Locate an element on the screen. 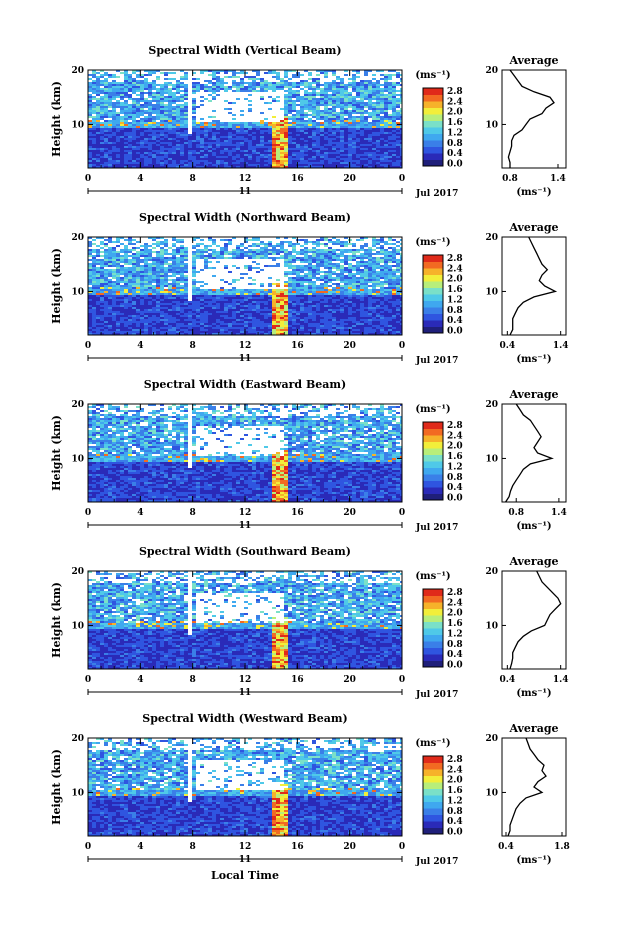  colorbar-unit: (ms⁻¹) is located at coordinates (432, 75).